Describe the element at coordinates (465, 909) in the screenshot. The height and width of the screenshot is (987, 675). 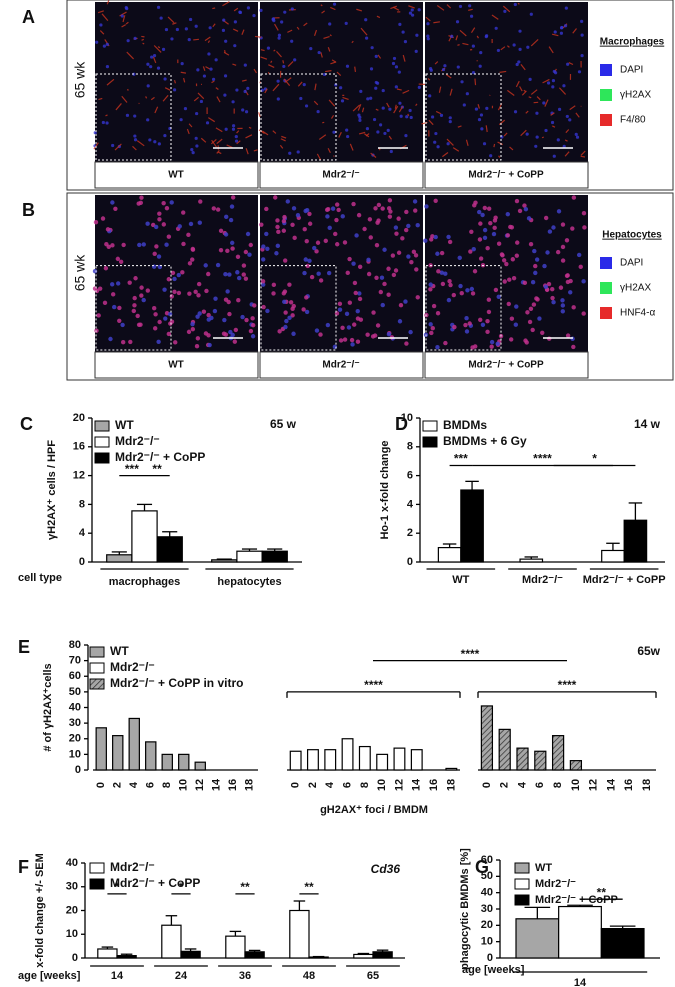
I see `y-axis-label: phagocytic BMDMs [%]` at that location.